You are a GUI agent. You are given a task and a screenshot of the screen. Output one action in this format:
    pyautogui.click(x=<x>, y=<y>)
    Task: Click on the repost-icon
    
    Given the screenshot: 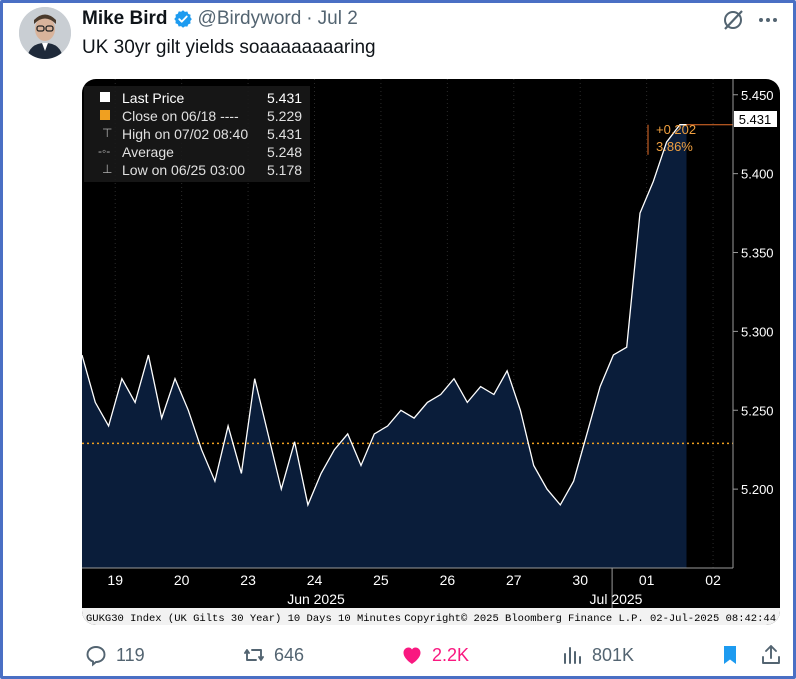 What is the action you would take?
    pyautogui.click(x=254, y=655)
    